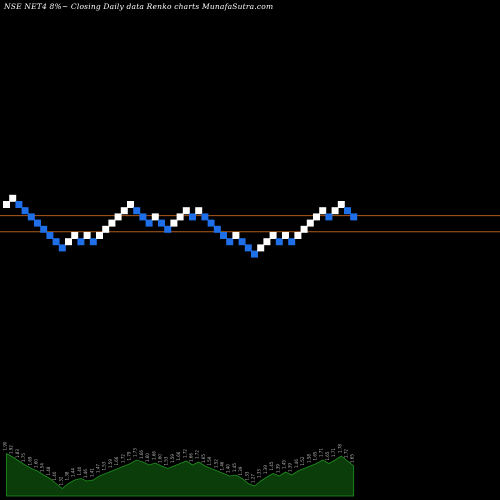 This screenshot has height=500, width=500. I want to click on volume-area-shape, so click(180, 474).